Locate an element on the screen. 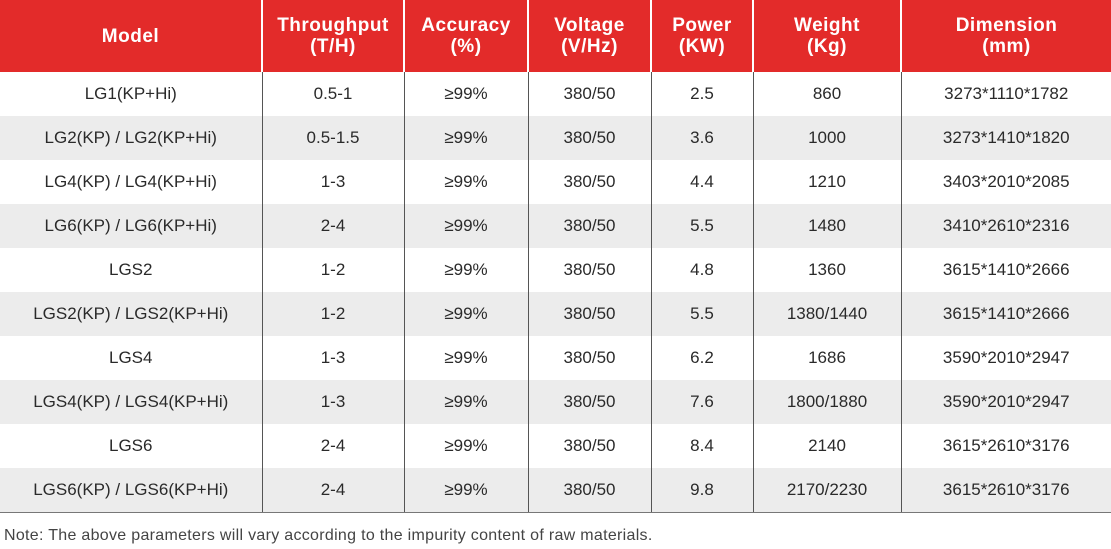  header-weight: Weight (Kg) is located at coordinates (827, 36).